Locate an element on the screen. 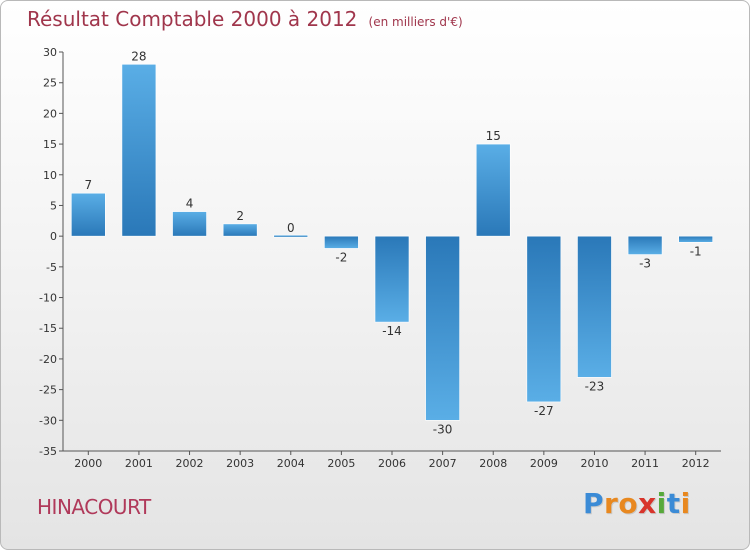  y-tick-label: 5 is located at coordinates (53, 205).